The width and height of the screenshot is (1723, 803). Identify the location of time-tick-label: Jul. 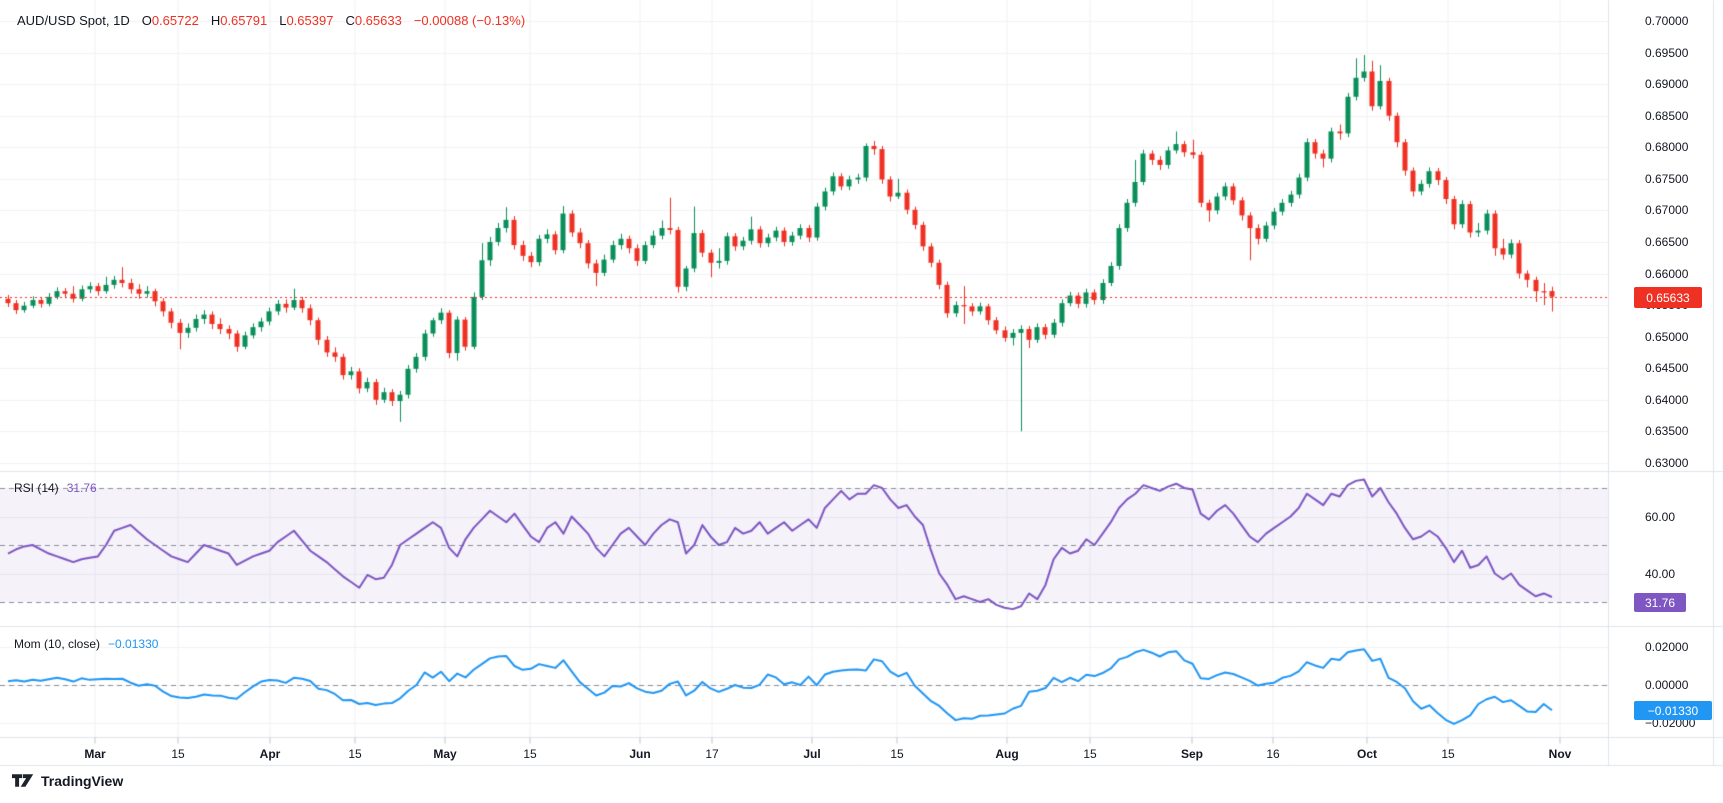
(812, 754).